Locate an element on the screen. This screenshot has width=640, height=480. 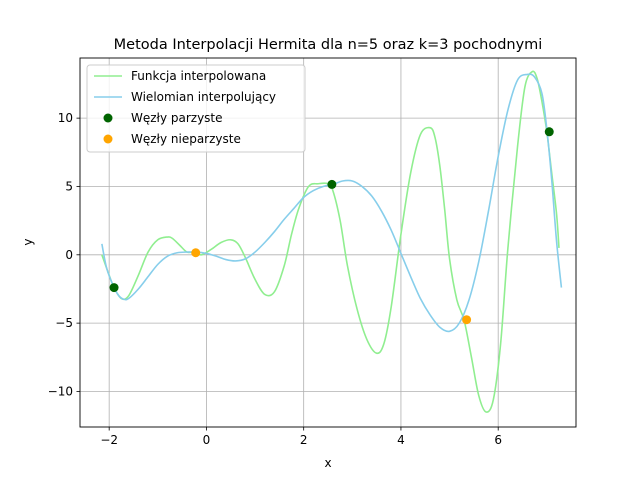
legend-label-polynomial: Wielomian interpolujący is located at coordinates (203, 97).